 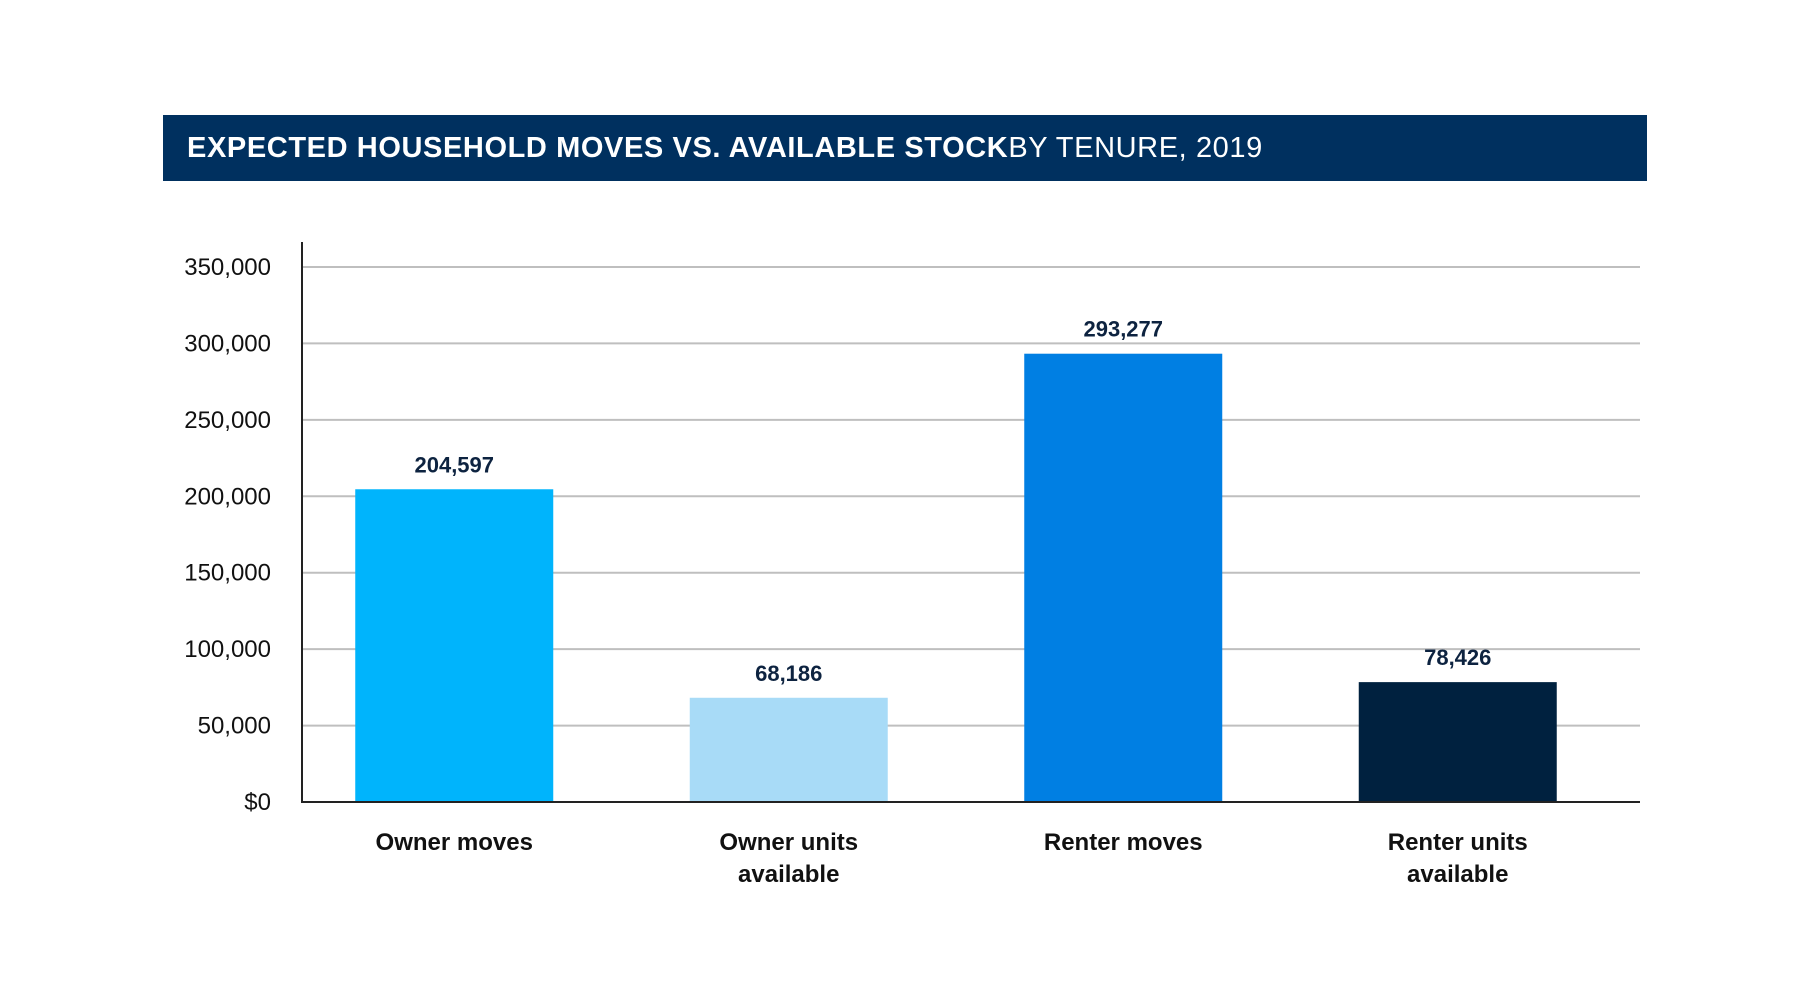 What do you see at coordinates (227, 496) in the screenshot?
I see `y-tick-label: 200,000` at bounding box center [227, 496].